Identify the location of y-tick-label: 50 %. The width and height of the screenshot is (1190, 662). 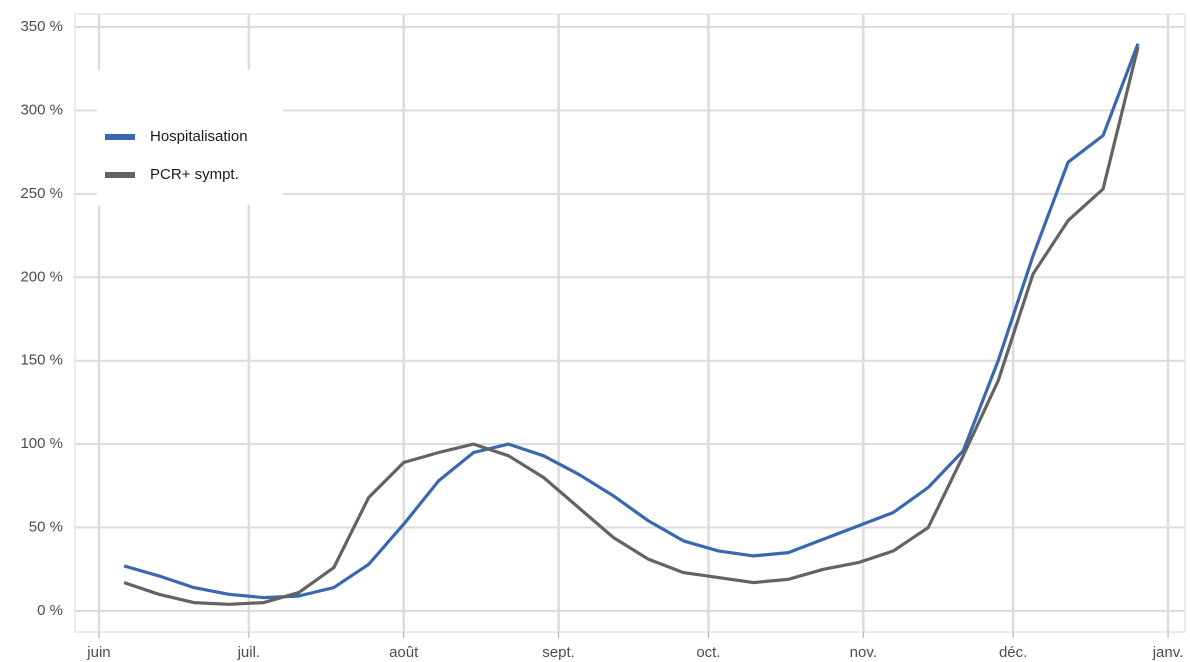
(46, 527).